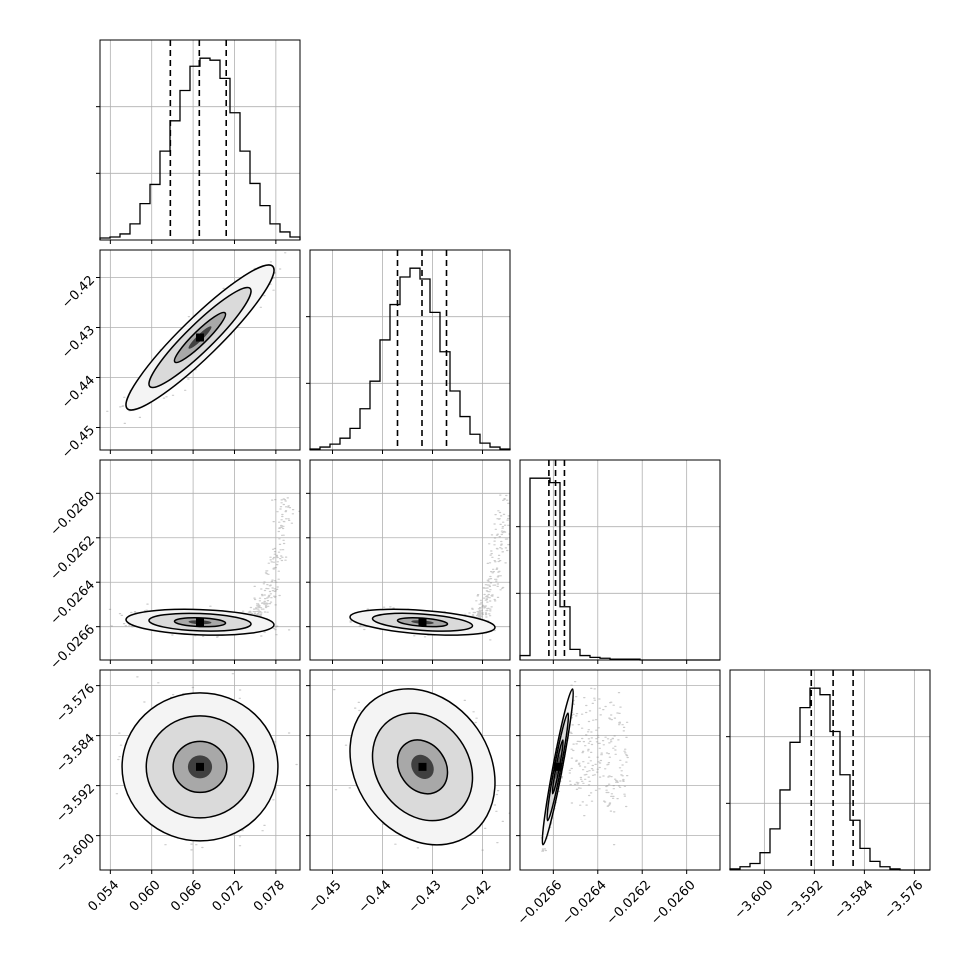  Describe the element at coordinates (325, 897) in the screenshot. I see `x-tick-label-p1: −0.45` at that location.